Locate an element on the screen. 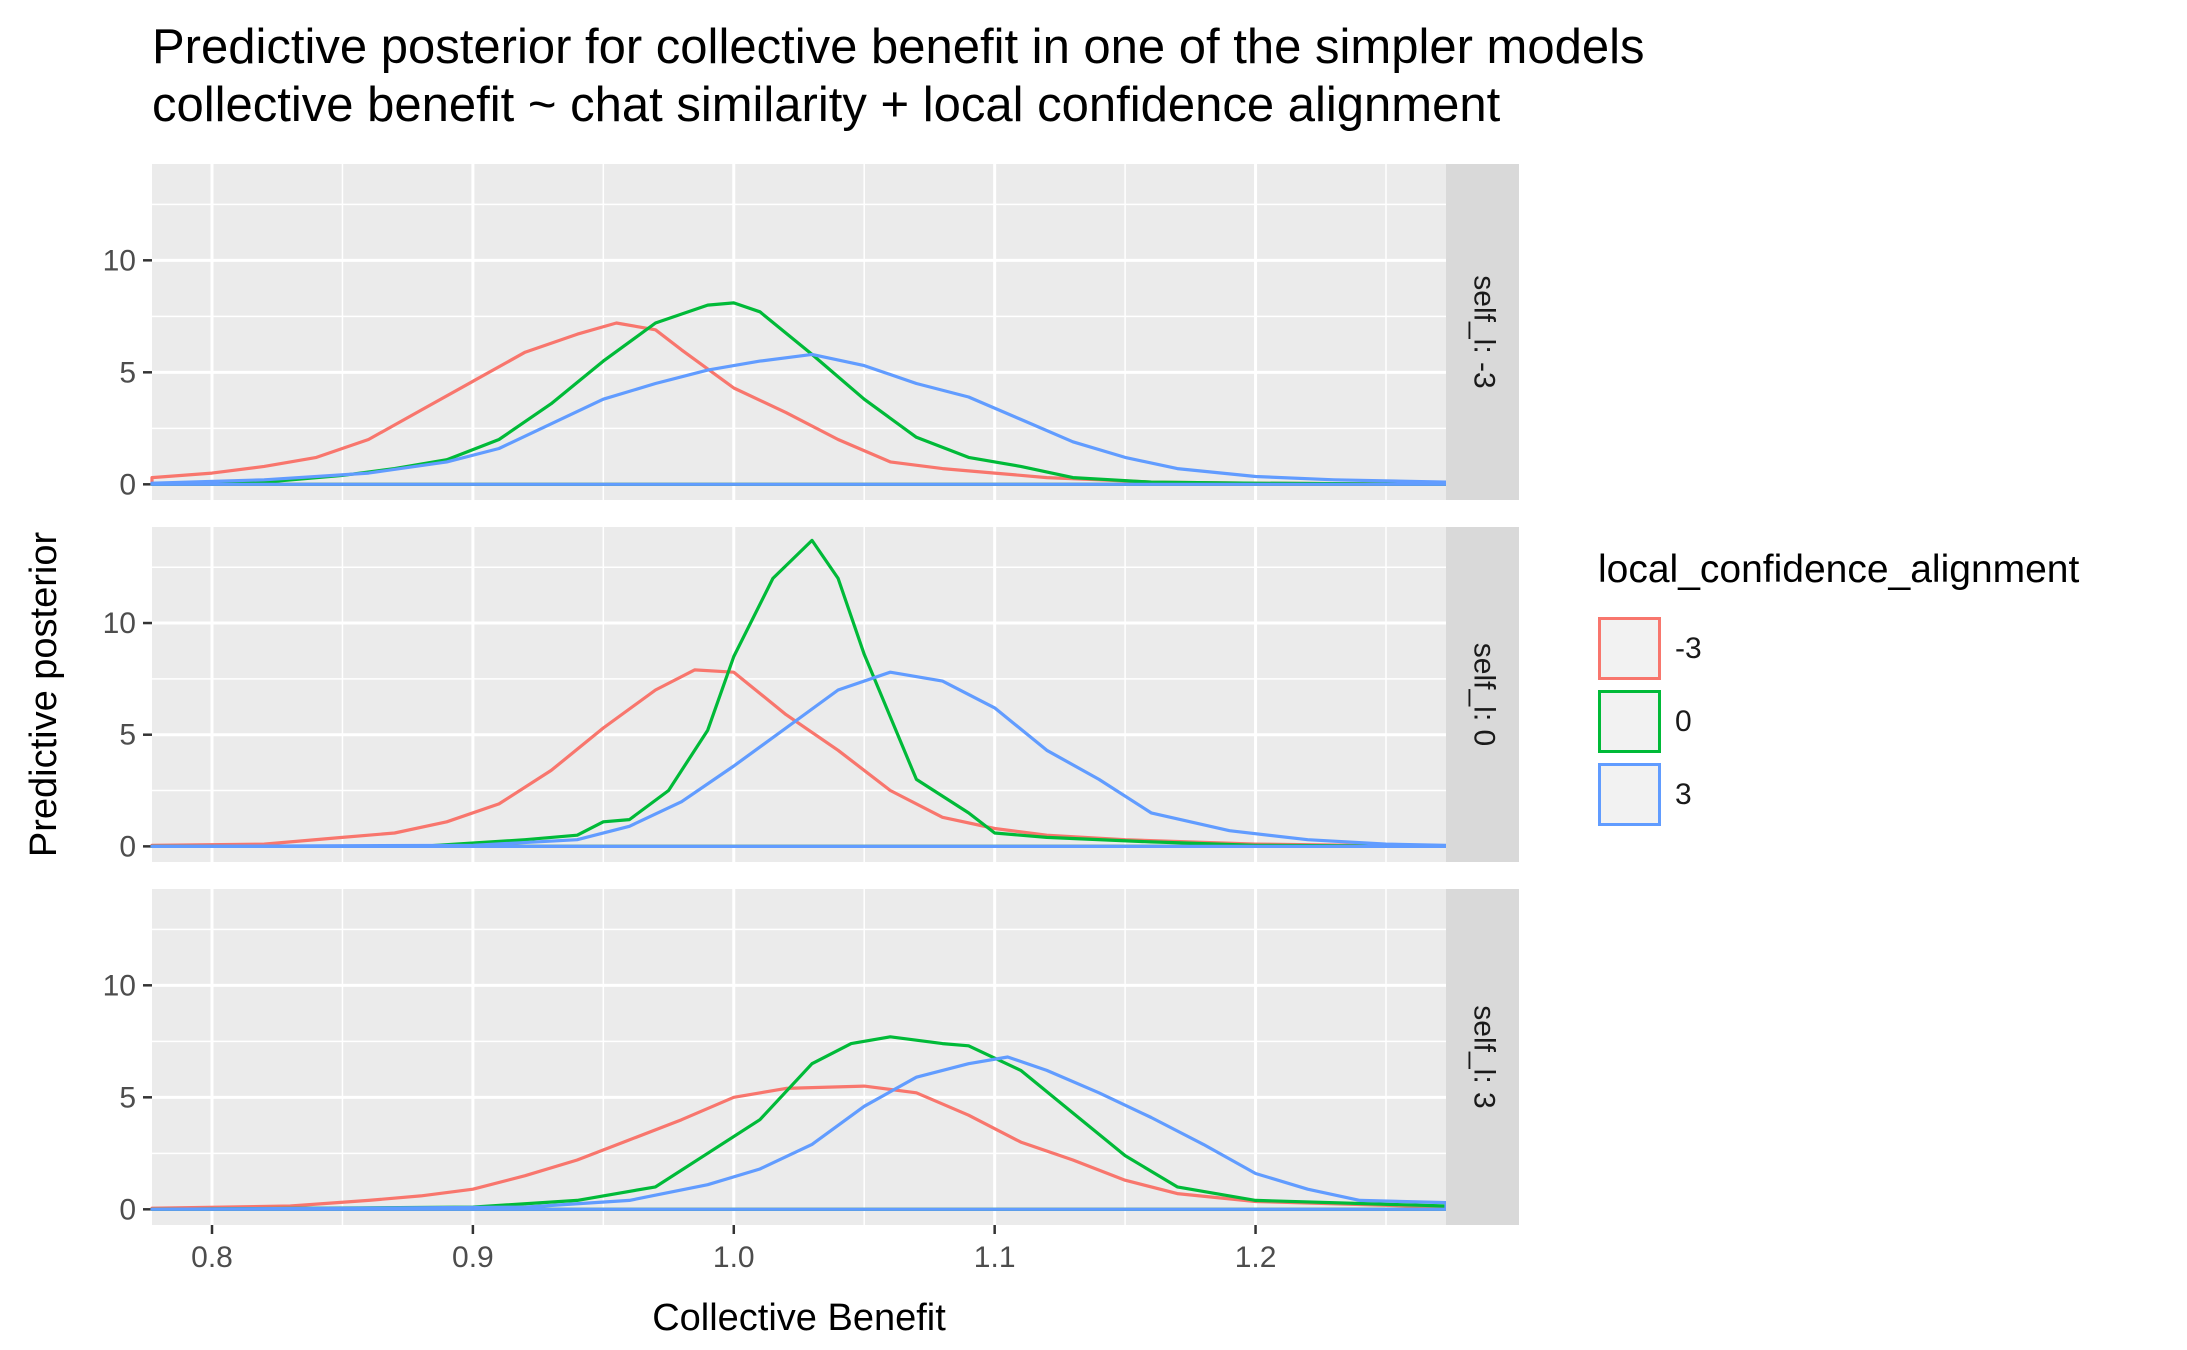 The image size is (2187, 1350). legend-title: local_confidence_alignment is located at coordinates (1839, 569).